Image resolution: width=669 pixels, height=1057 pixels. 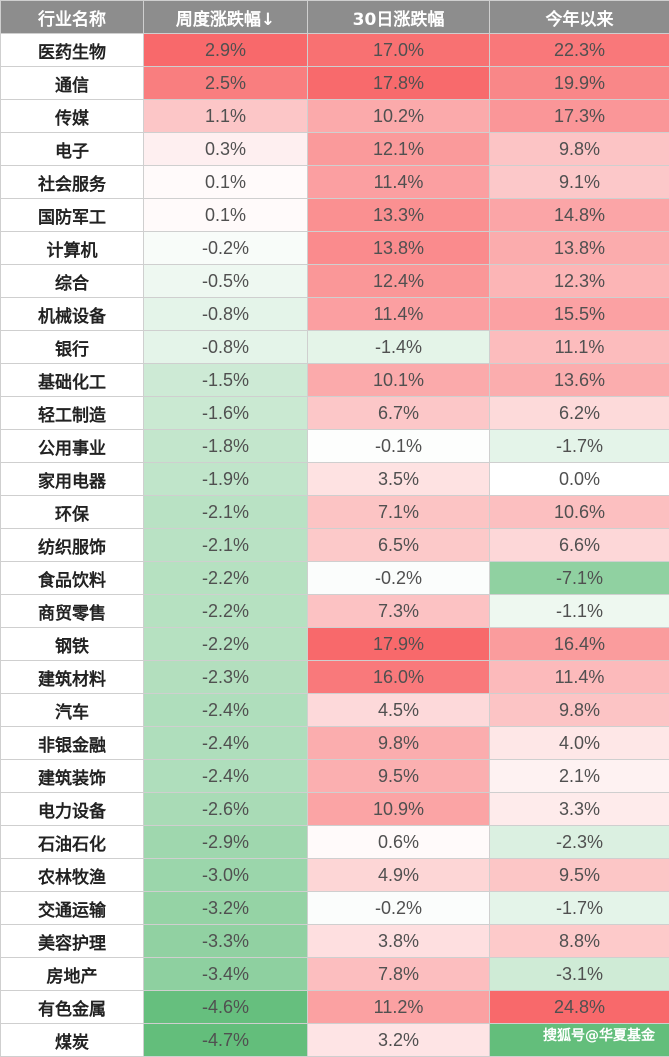 What do you see at coordinates (334, 1040) in the screenshot?
I see `table-row: 煤炭 -4.7% 3.2%` at bounding box center [334, 1040].